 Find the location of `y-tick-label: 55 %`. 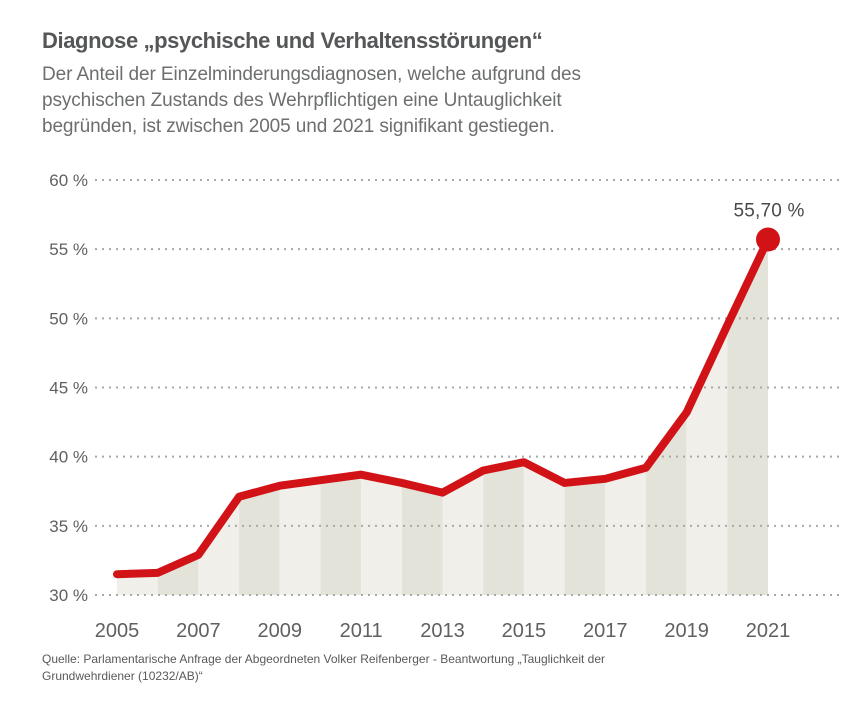

y-tick-label: 55 % is located at coordinates (68, 249).